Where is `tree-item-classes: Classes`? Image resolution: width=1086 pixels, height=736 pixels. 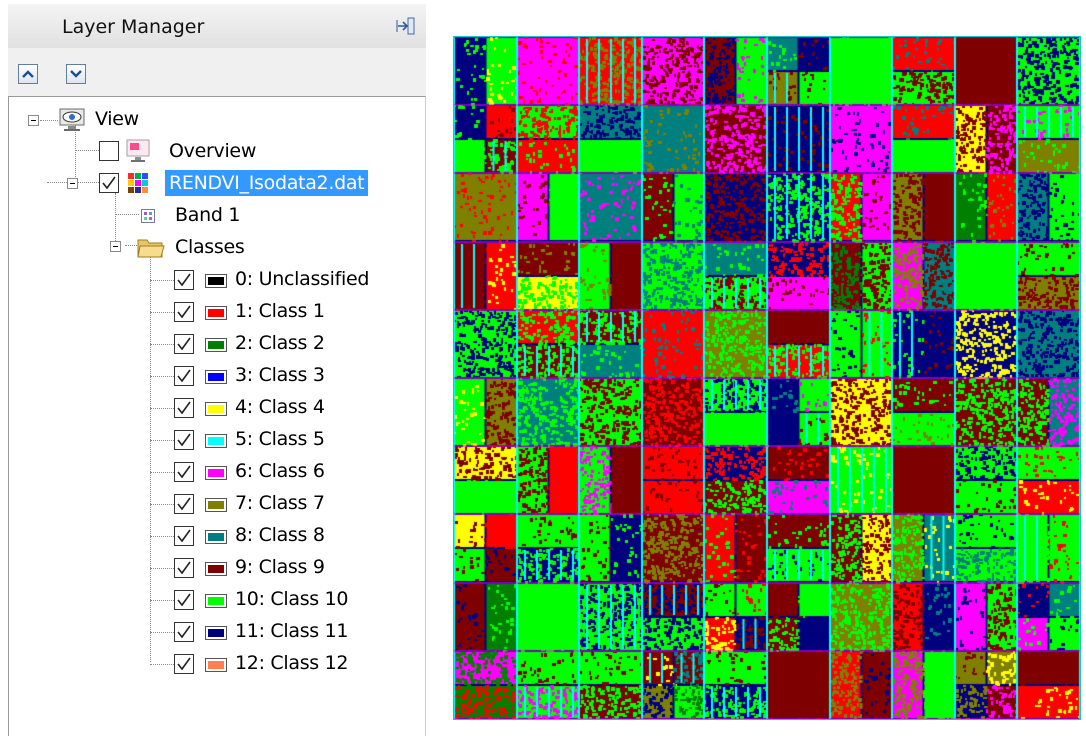
tree-item-classes: Classes is located at coordinates (209, 248).